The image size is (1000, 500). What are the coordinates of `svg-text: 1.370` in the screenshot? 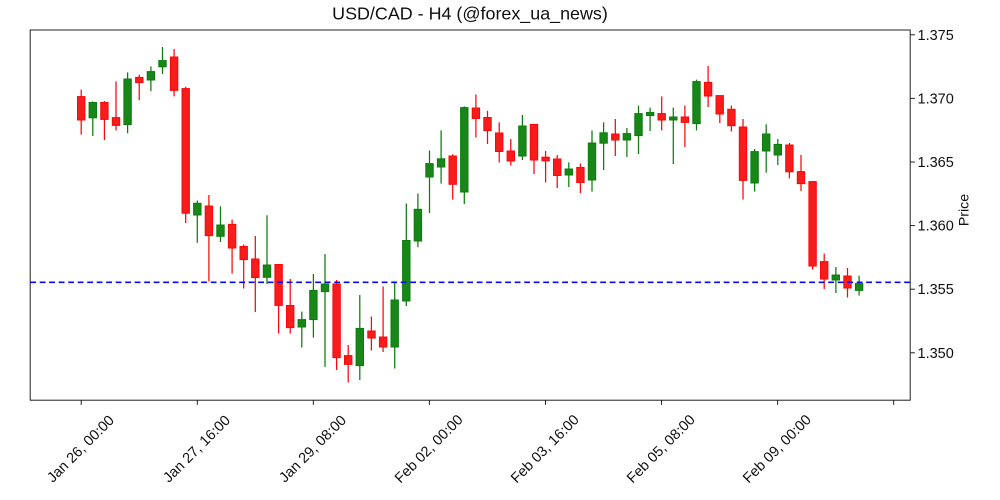 It's located at (936, 99).